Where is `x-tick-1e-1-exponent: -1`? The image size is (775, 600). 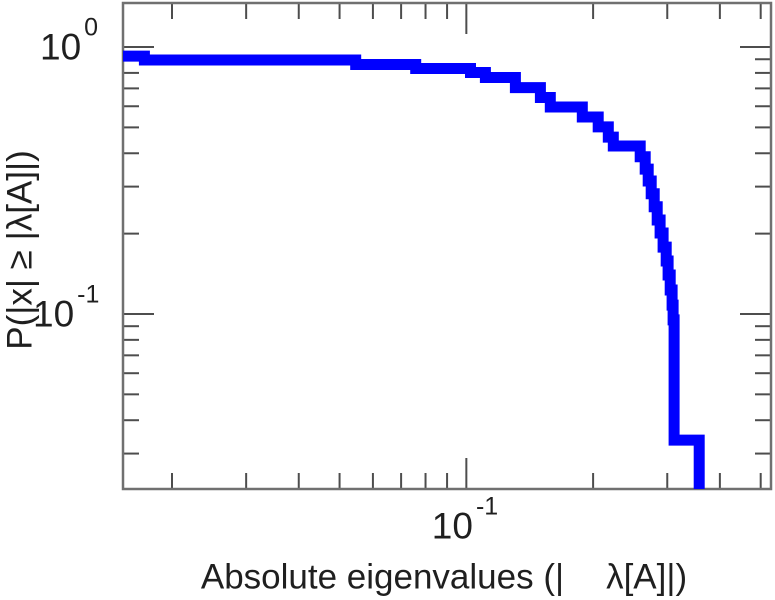 x-tick-1e-1-exponent: -1 is located at coordinates (487, 506).